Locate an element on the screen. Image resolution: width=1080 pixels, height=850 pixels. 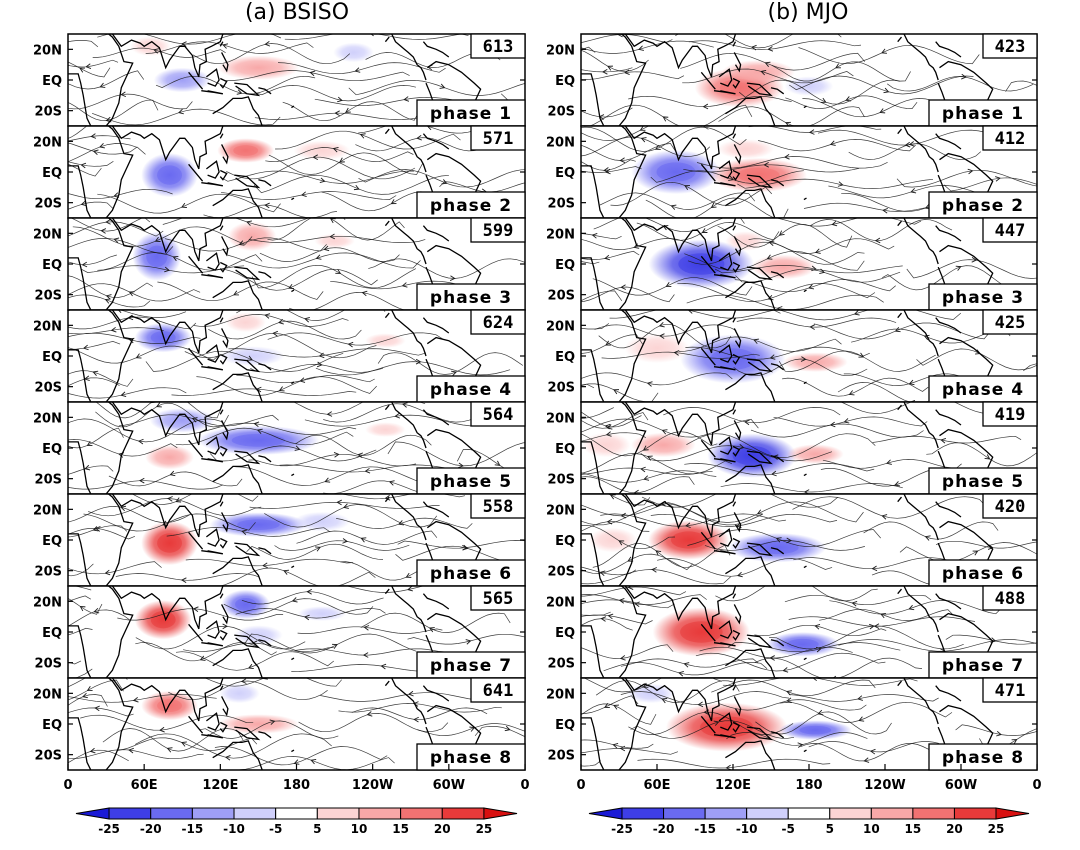
phase-label: phase 8 is located at coordinates (983, 758).